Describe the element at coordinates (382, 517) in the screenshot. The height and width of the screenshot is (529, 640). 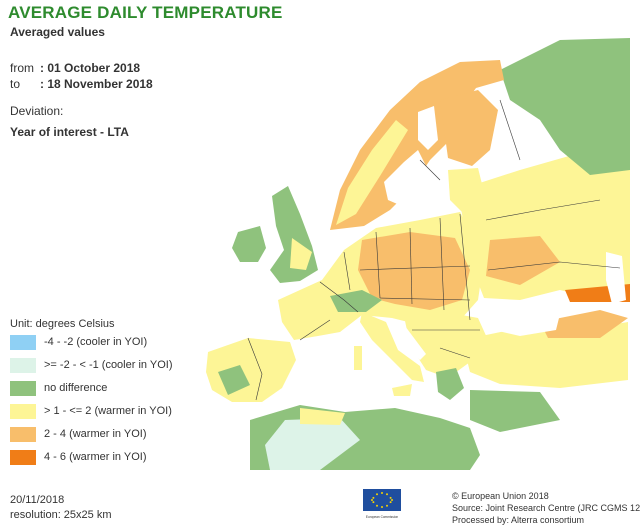
I see `eu-logo-caption: European Commission` at that location.